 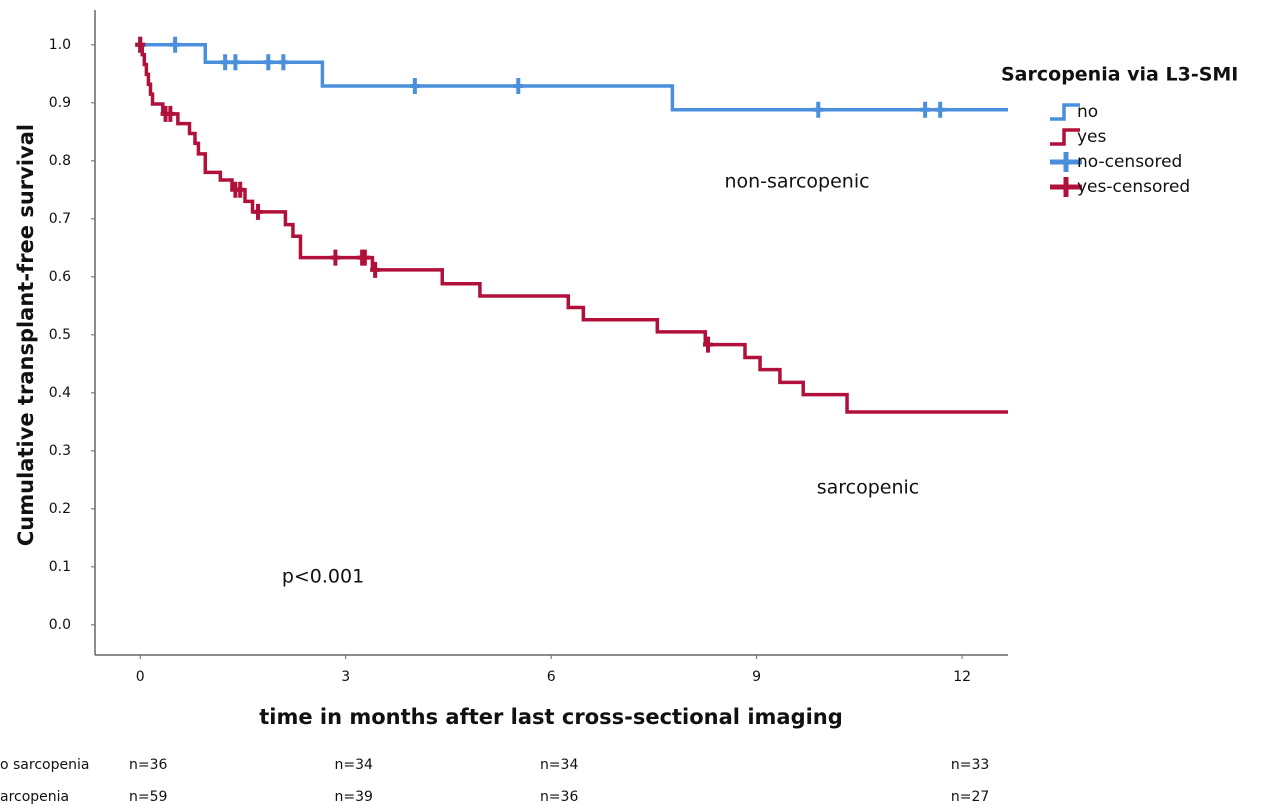 I want to click on annotation: sarcopenic, so click(x=868, y=488).